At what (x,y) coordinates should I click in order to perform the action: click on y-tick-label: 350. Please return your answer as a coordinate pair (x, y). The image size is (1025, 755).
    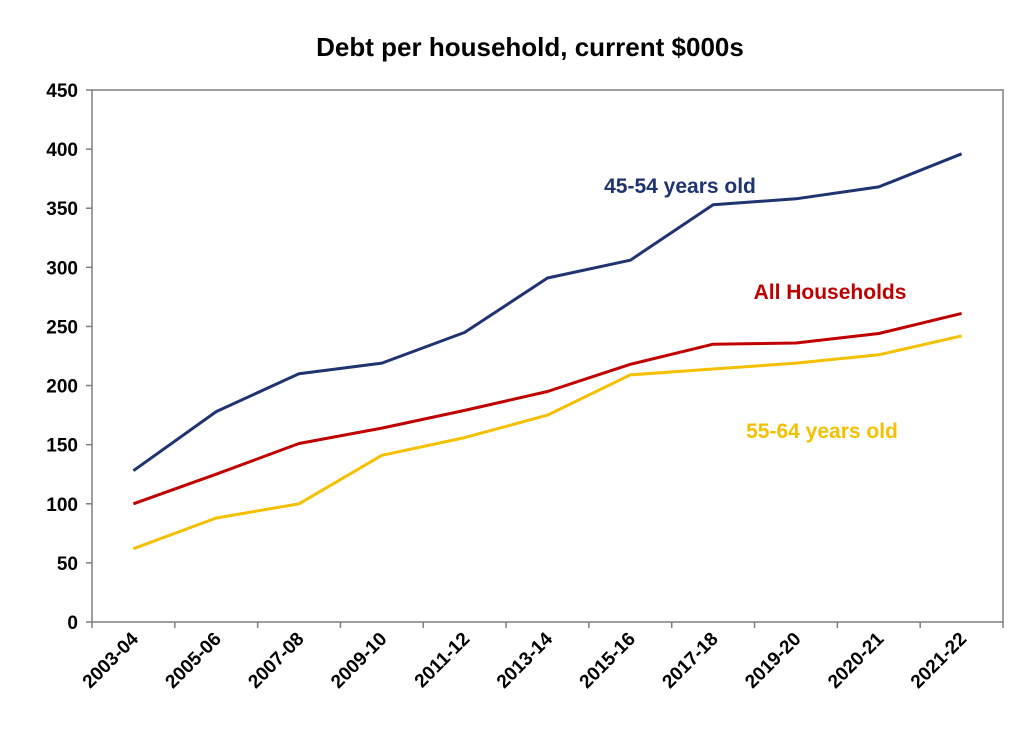
    Looking at the image, I should click on (62, 209).